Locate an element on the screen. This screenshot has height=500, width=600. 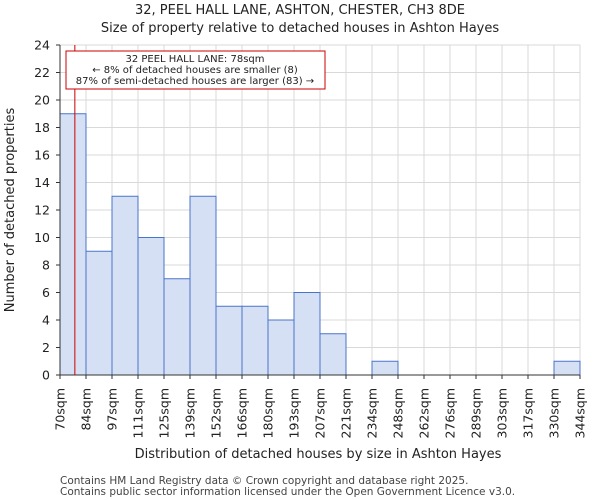
annotation-rect is located at coordinates (195, 70).